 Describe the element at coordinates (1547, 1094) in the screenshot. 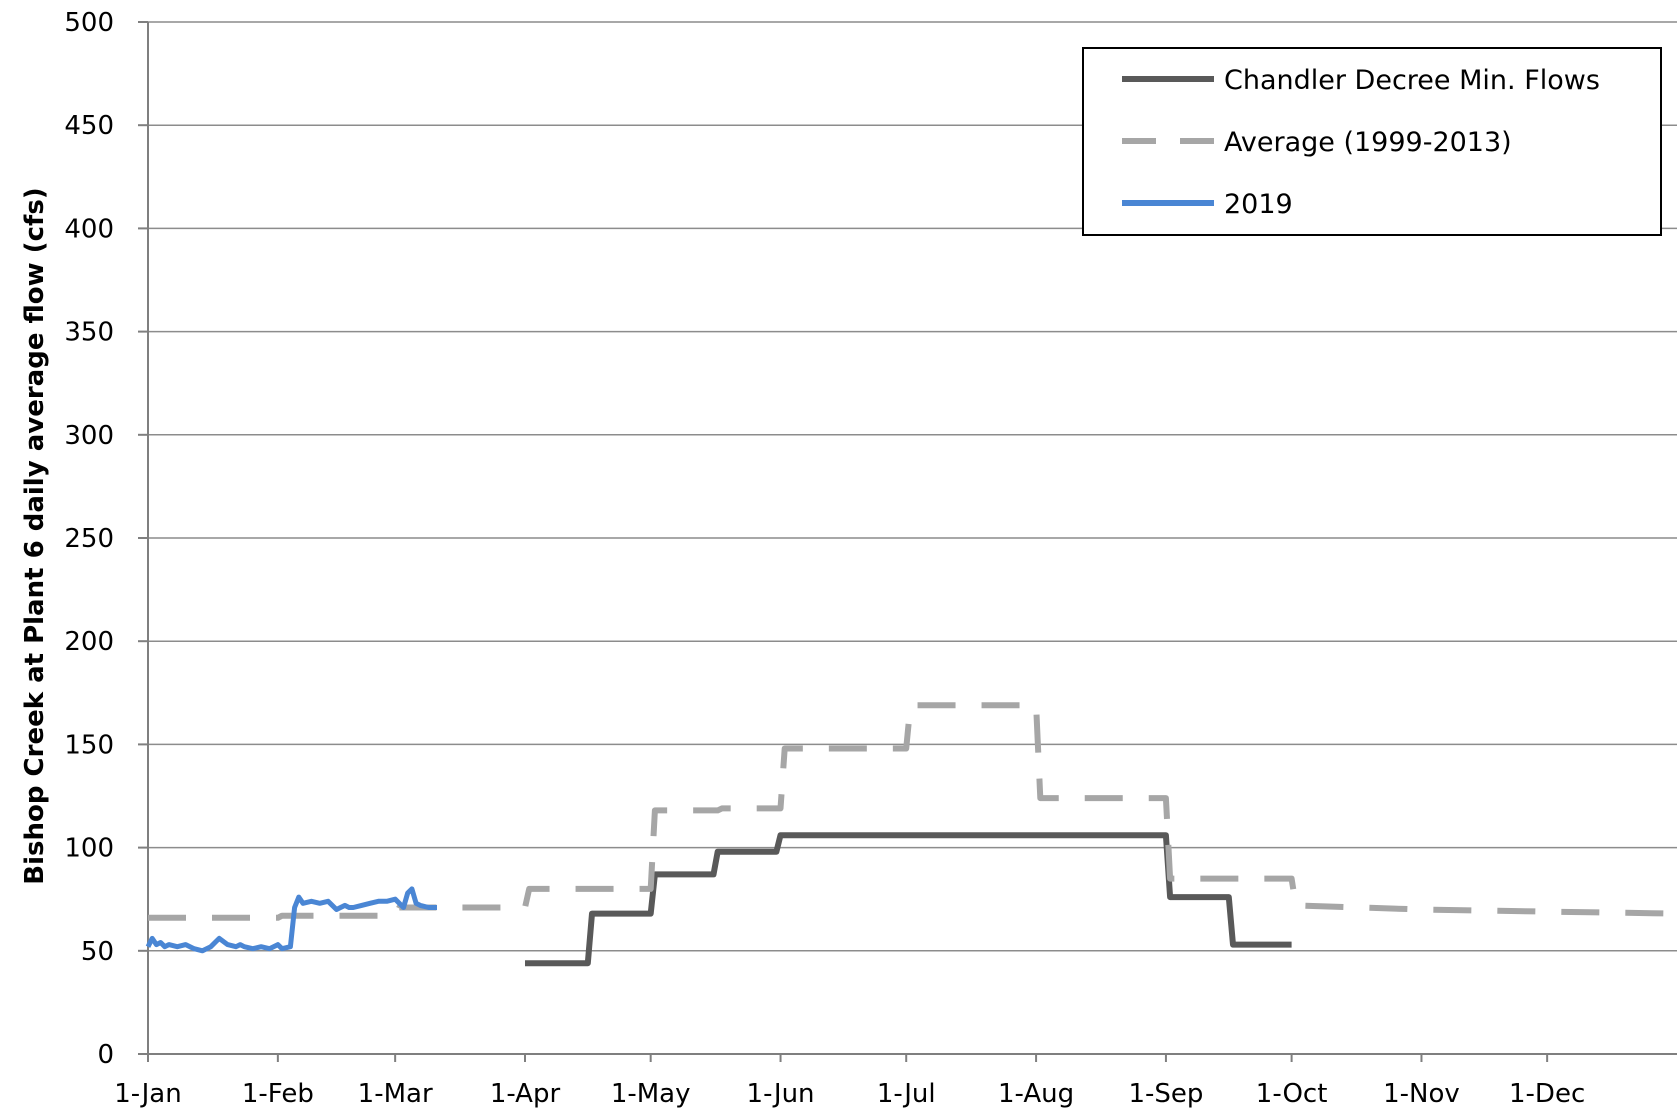

I see `x-tick-label: 1-Dec` at that location.